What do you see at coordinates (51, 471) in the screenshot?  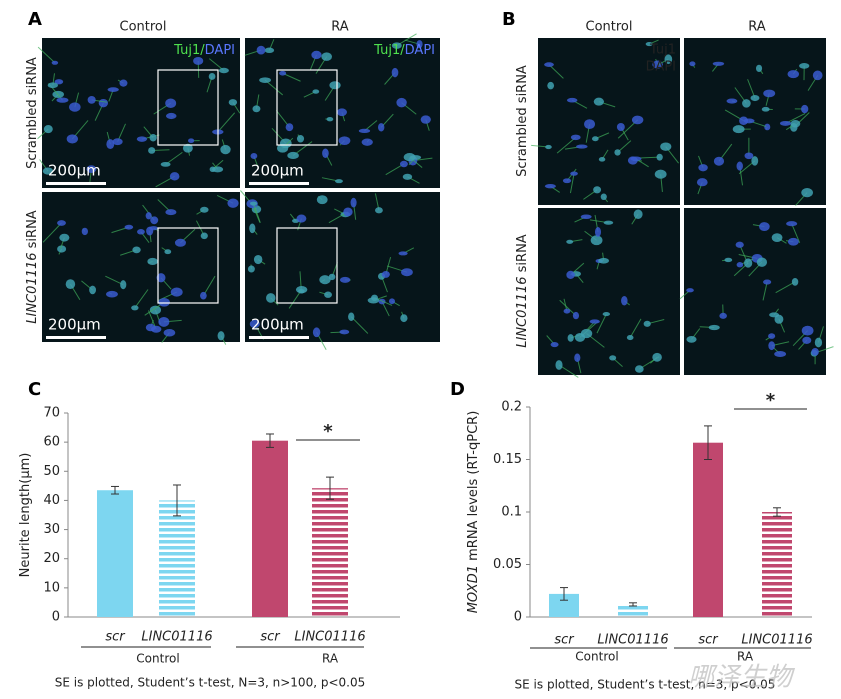 I see `y-tick-label: 50` at bounding box center [51, 471].